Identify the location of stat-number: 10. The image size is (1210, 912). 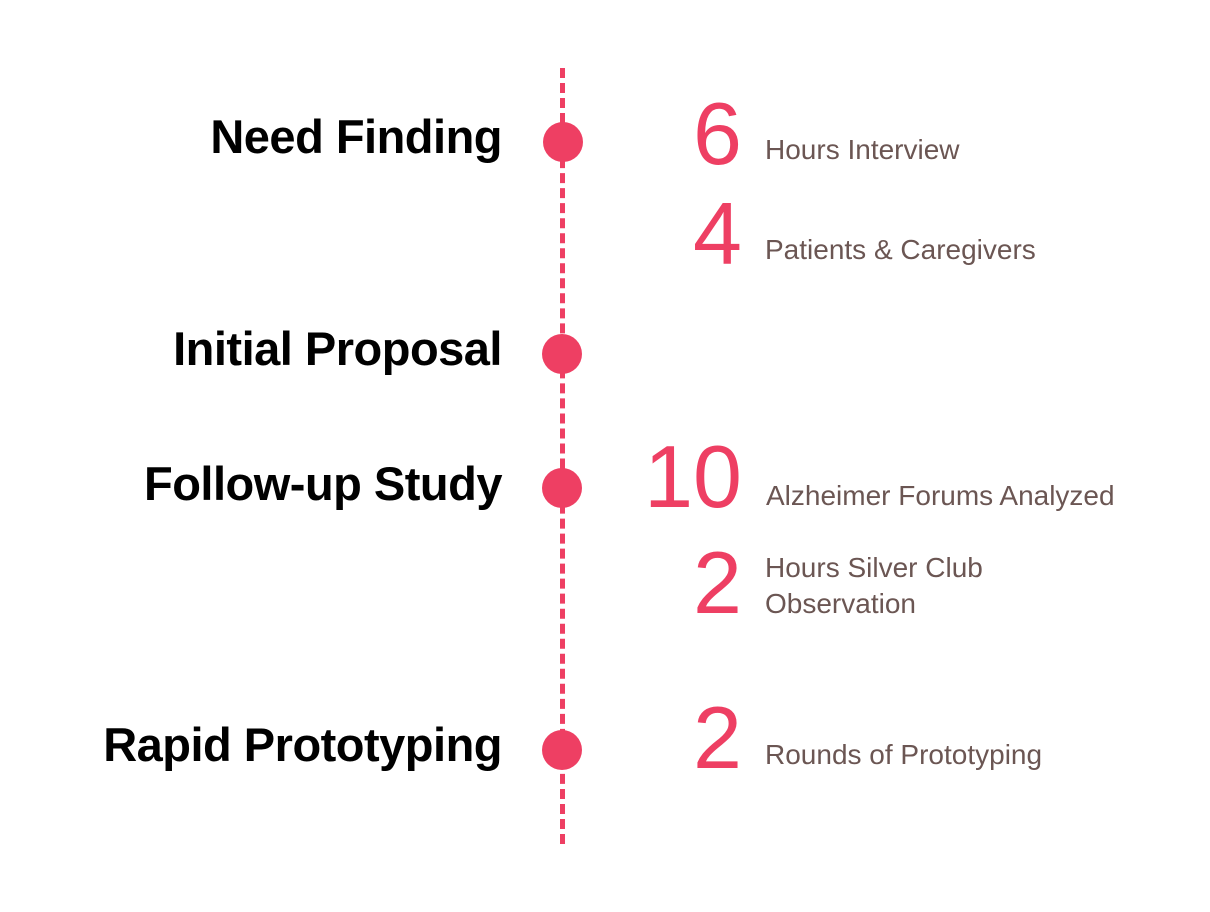
(693, 476).